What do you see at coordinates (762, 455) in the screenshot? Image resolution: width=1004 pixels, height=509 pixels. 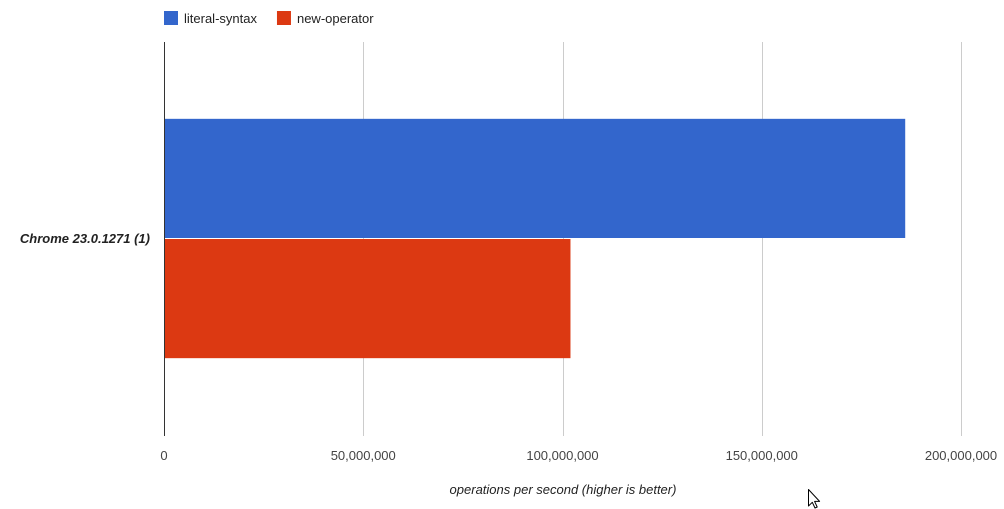 I see `x-tick-label-3: 150,000,000` at bounding box center [762, 455].